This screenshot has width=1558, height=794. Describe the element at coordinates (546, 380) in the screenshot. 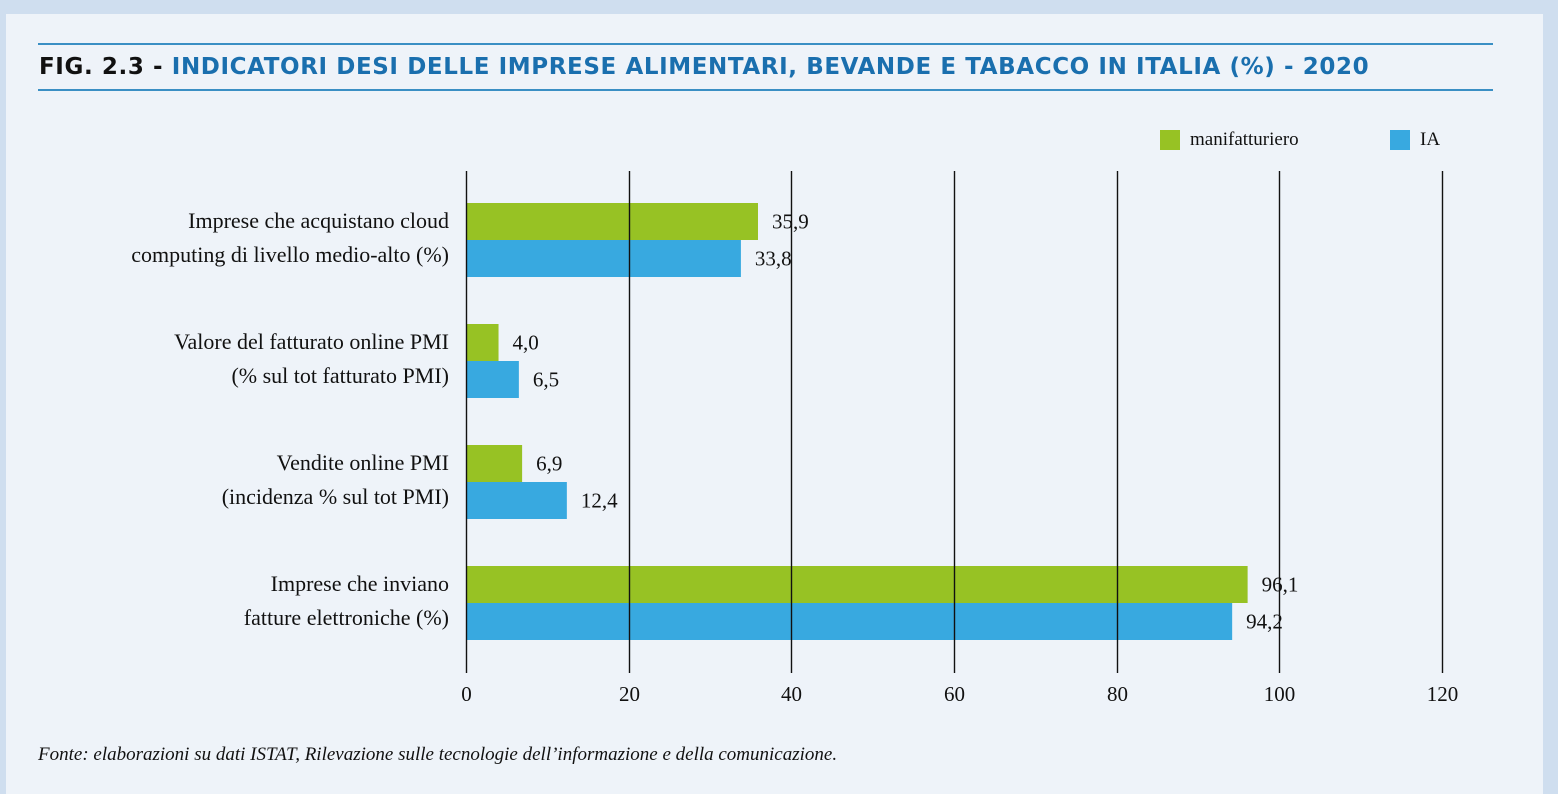

I see `data-label: 6,5` at that location.